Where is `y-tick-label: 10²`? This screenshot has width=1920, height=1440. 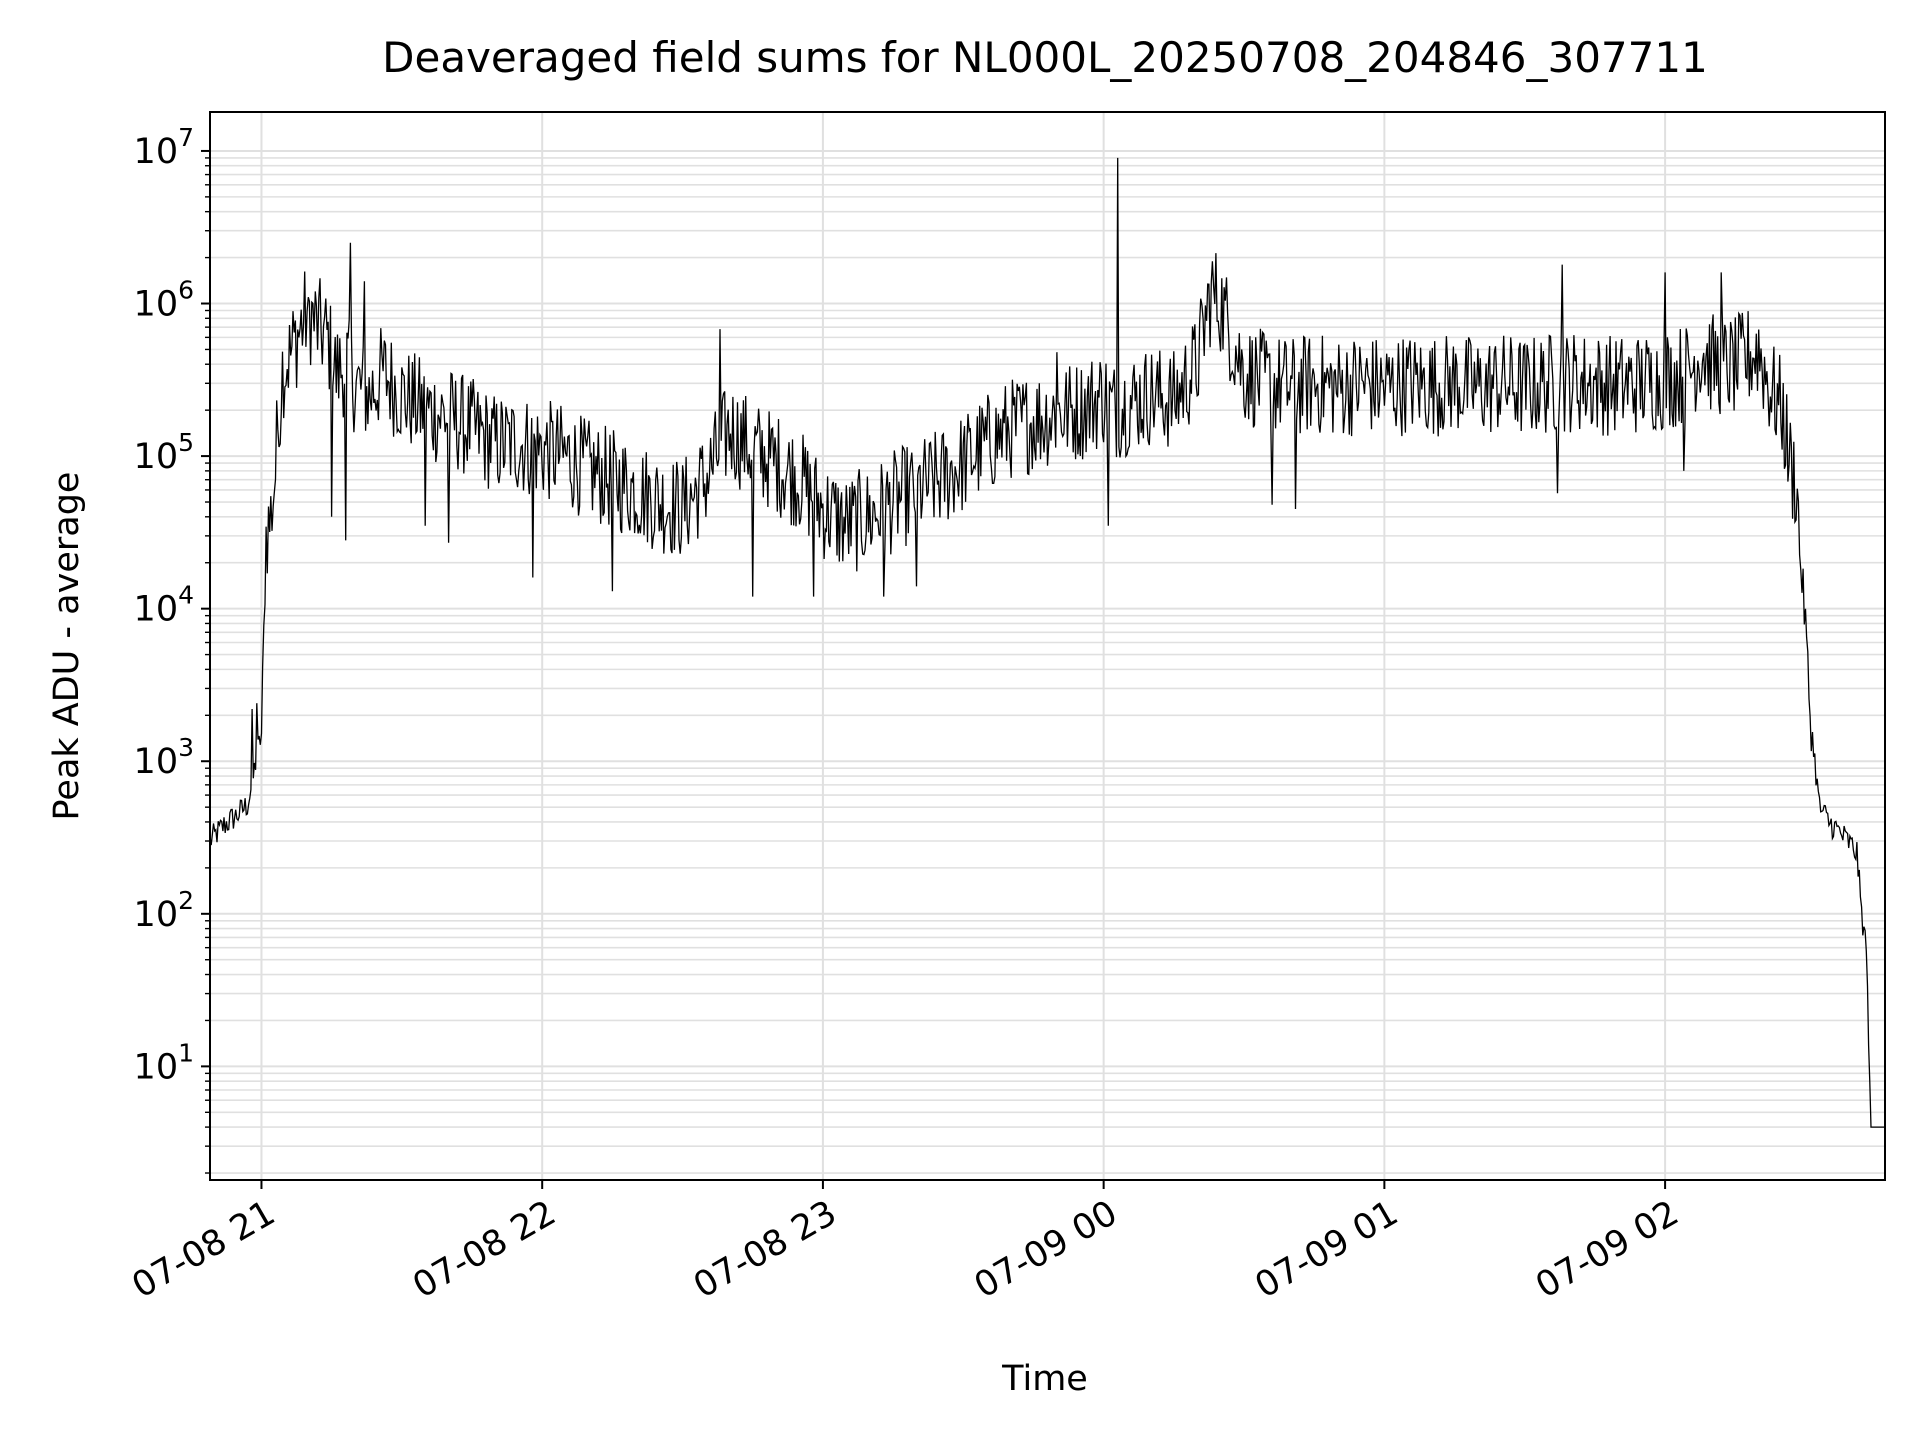 y-tick-label: 10² is located at coordinates (164, 910).